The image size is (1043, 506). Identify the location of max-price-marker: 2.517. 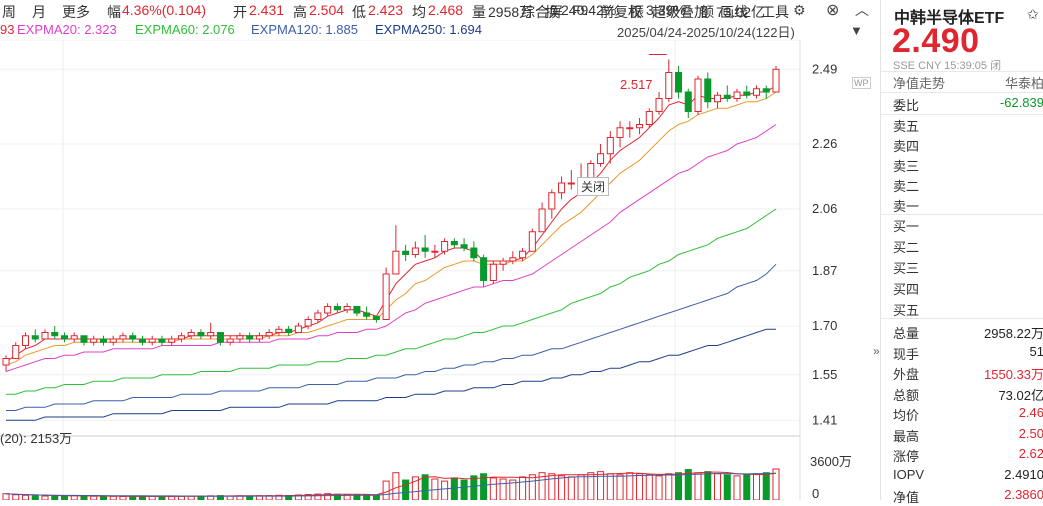
(636, 84).